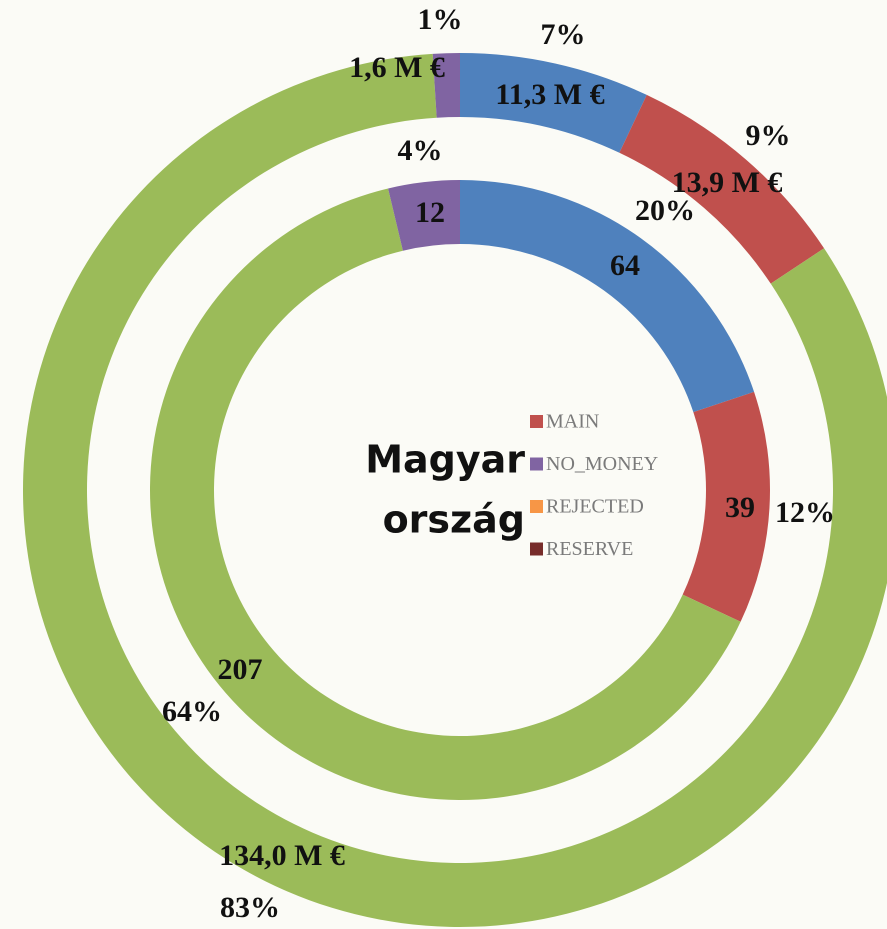 The height and width of the screenshot is (929, 887). I want to click on legend-label: RESERVE, so click(589, 549).